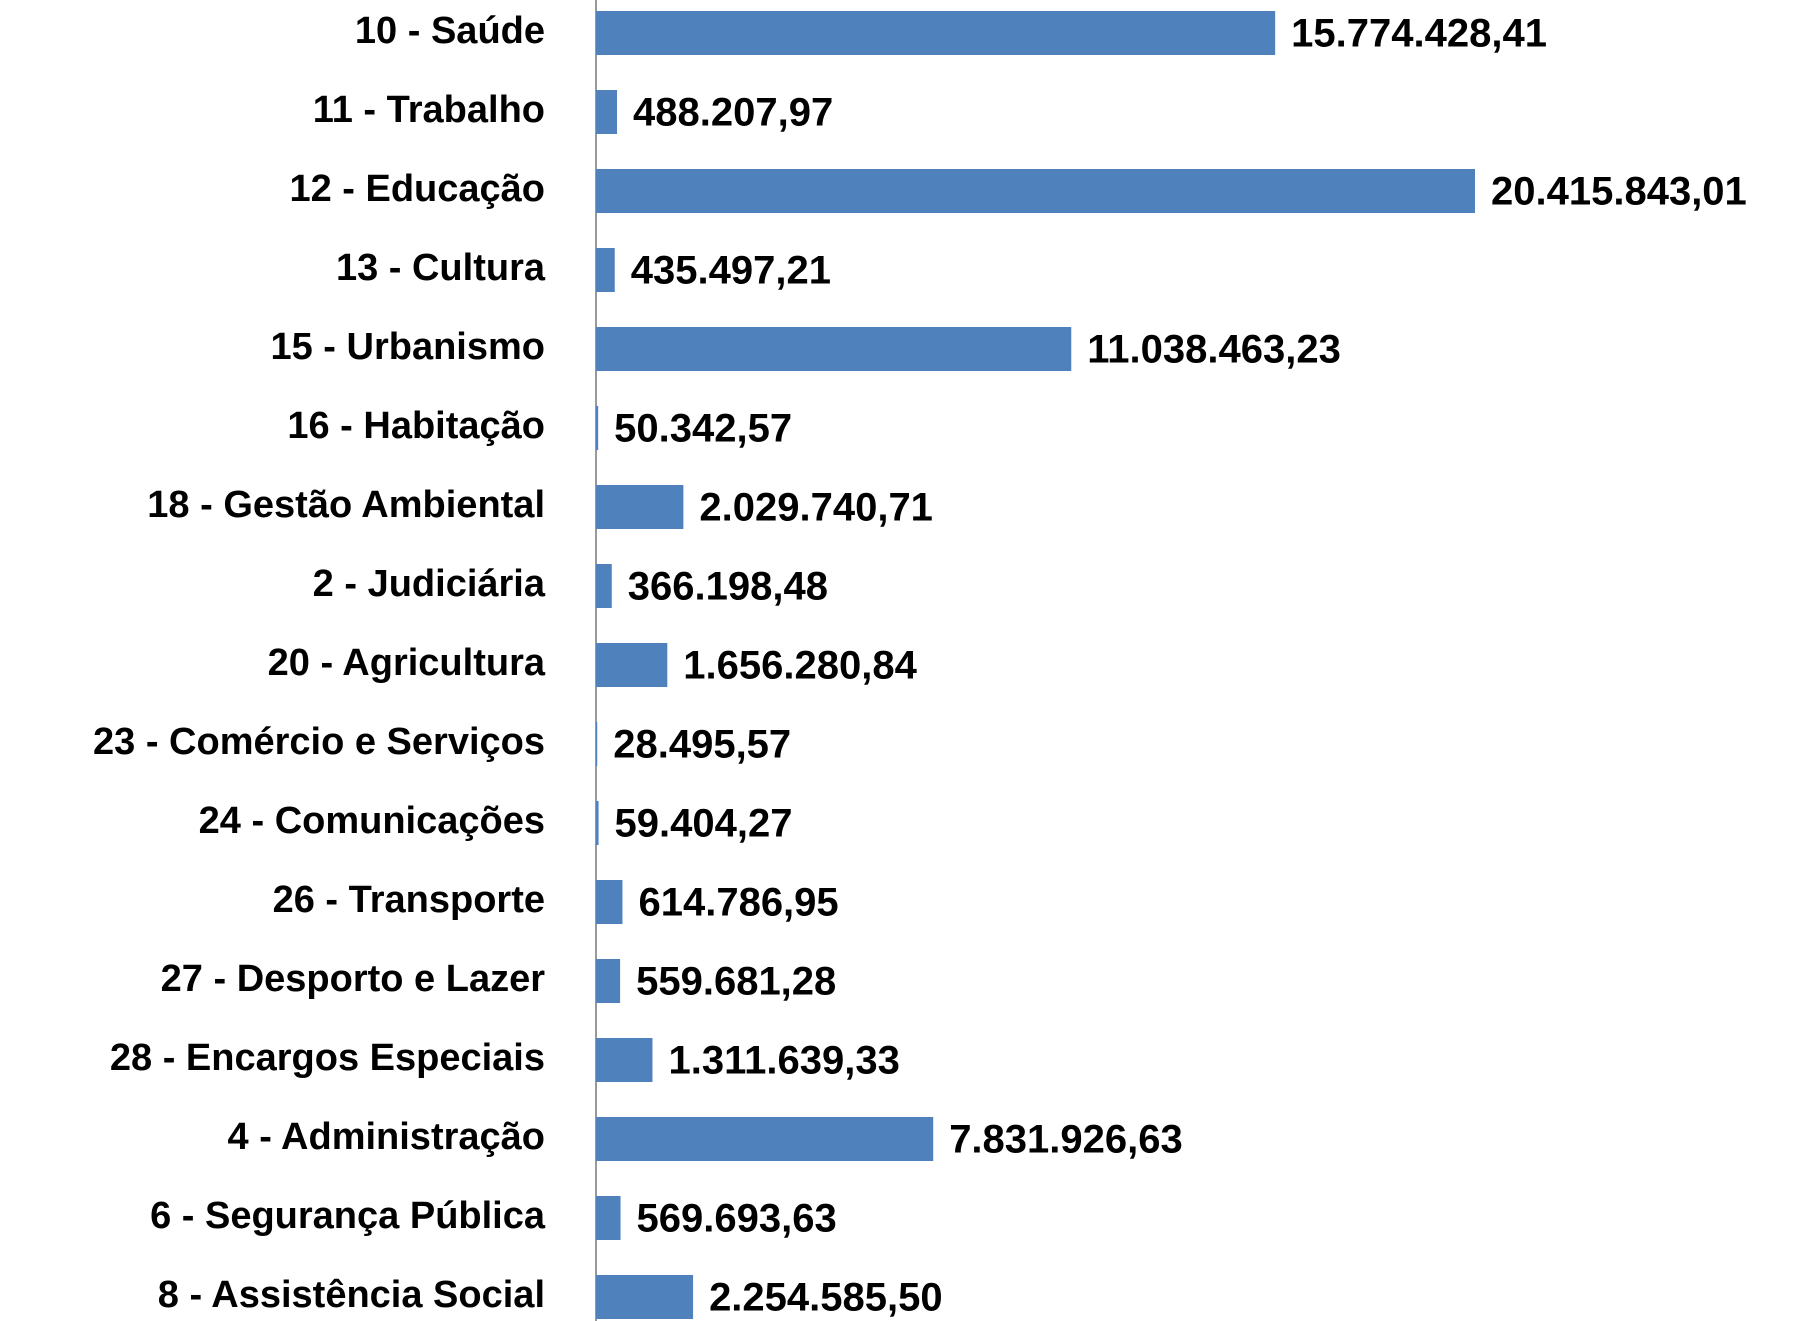  Describe the element at coordinates (816, 508) in the screenshot. I see `value-label: 2.029.740,71` at that location.